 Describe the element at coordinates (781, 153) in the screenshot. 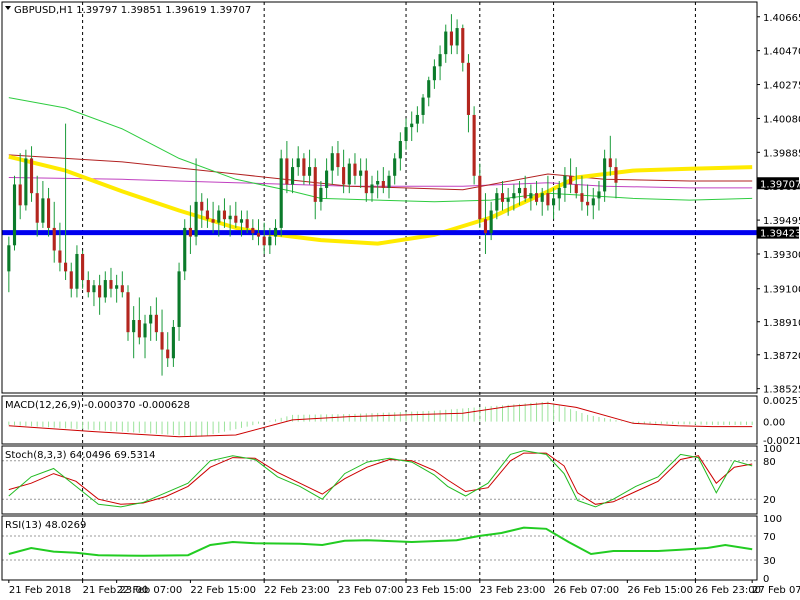

I see `price-tick-label: 1.39885` at that location.